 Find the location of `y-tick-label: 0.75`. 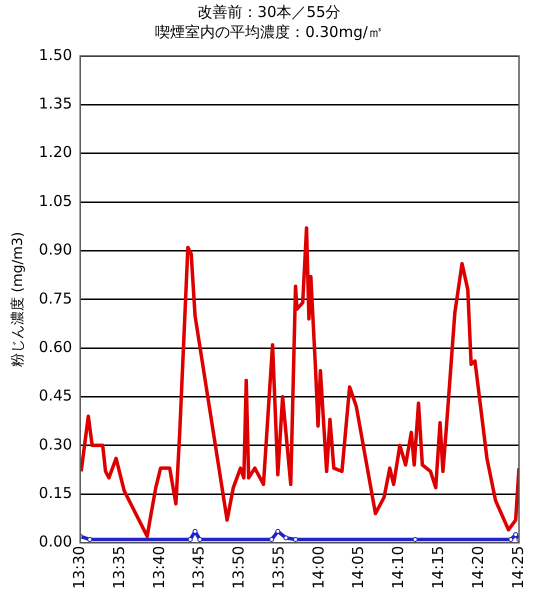

y-tick-label: 0.75 is located at coordinates (55, 298).